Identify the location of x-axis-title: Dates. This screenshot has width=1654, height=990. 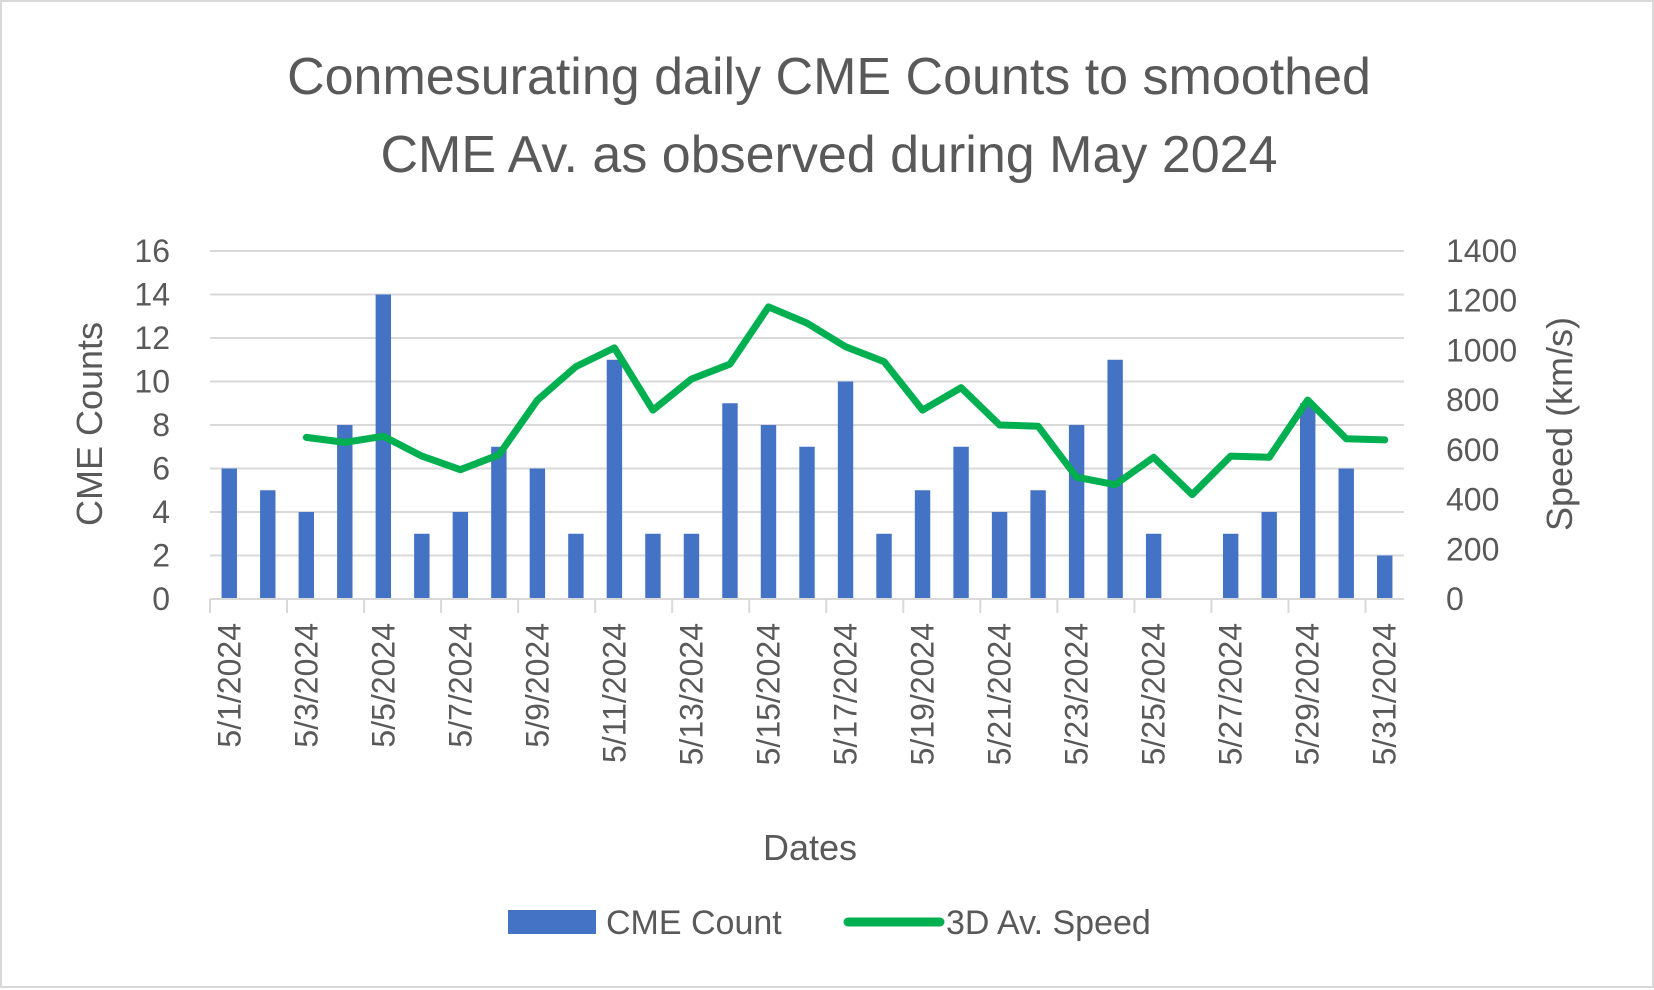
(810, 847).